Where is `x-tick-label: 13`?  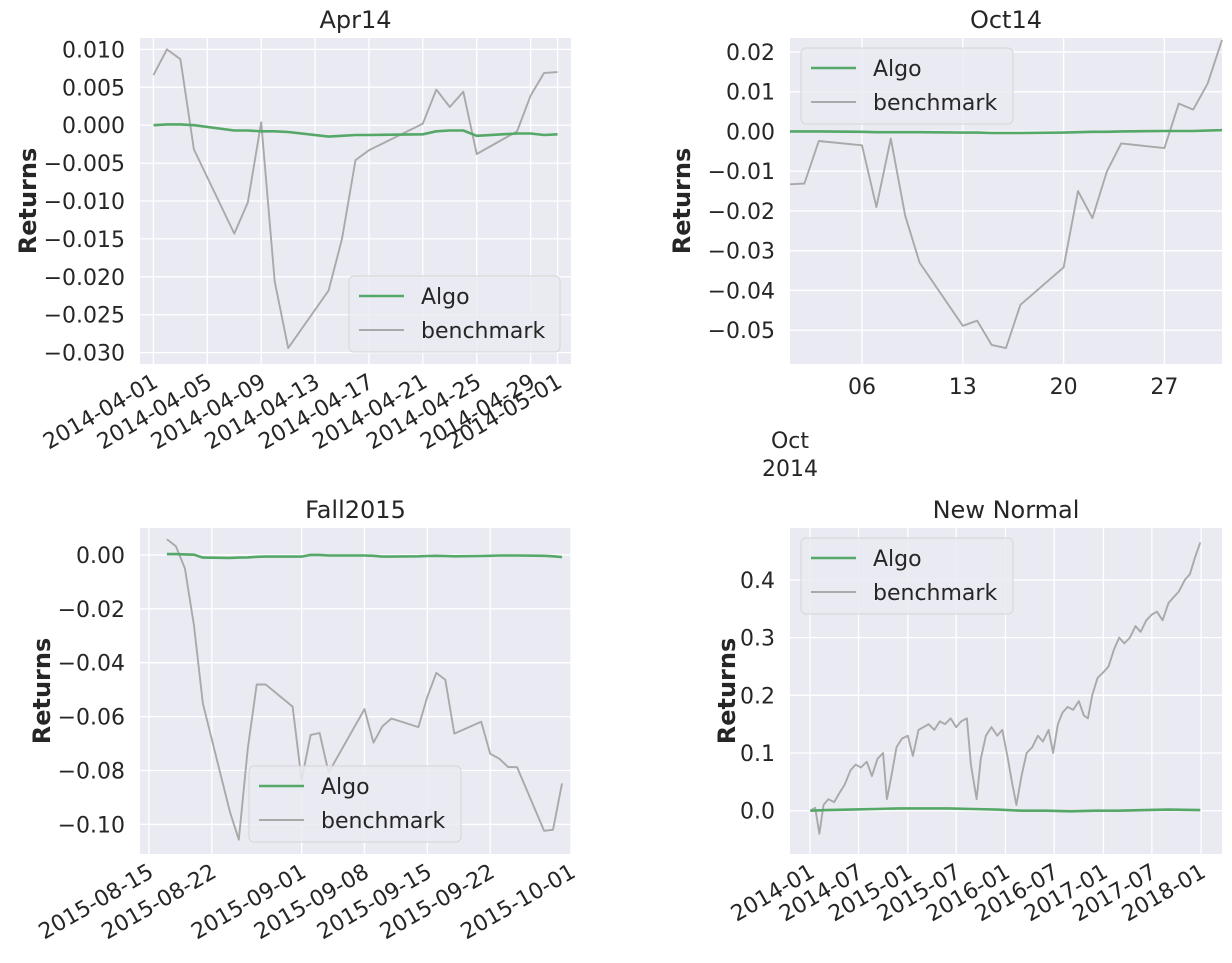 x-tick-label: 13 is located at coordinates (963, 387).